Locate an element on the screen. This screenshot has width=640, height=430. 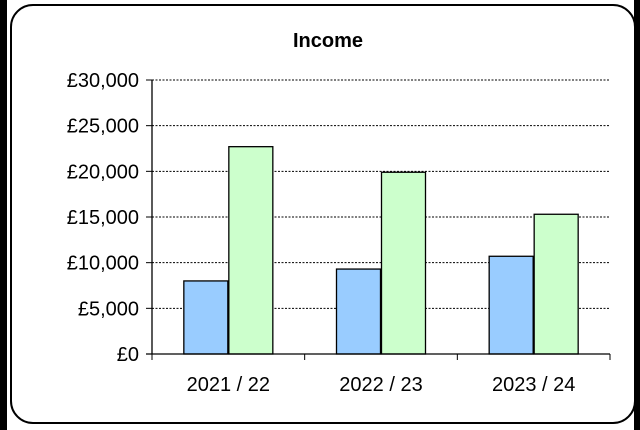
right-edge-bar is located at coordinates (637, 215).